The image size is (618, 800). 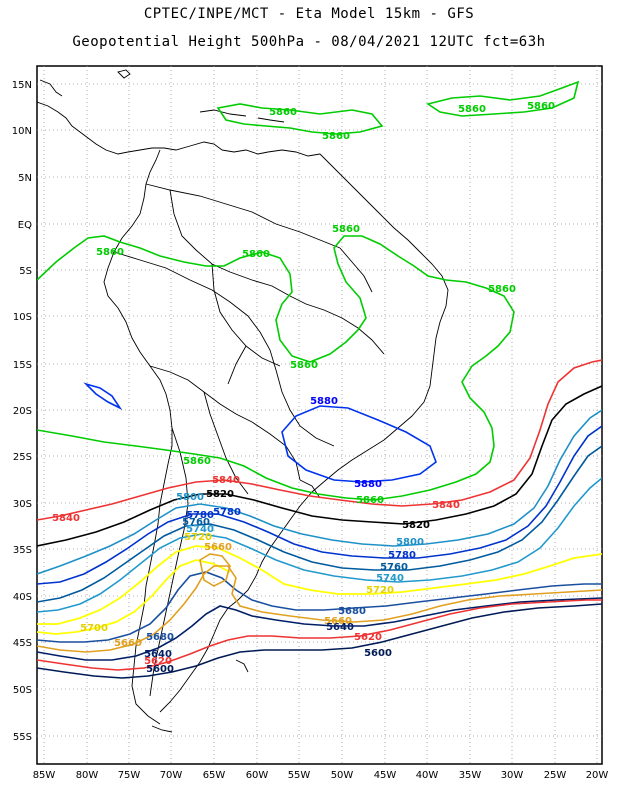 What do you see at coordinates (385, 775) in the screenshot?
I see `lon-label: 45W` at bounding box center [385, 775].